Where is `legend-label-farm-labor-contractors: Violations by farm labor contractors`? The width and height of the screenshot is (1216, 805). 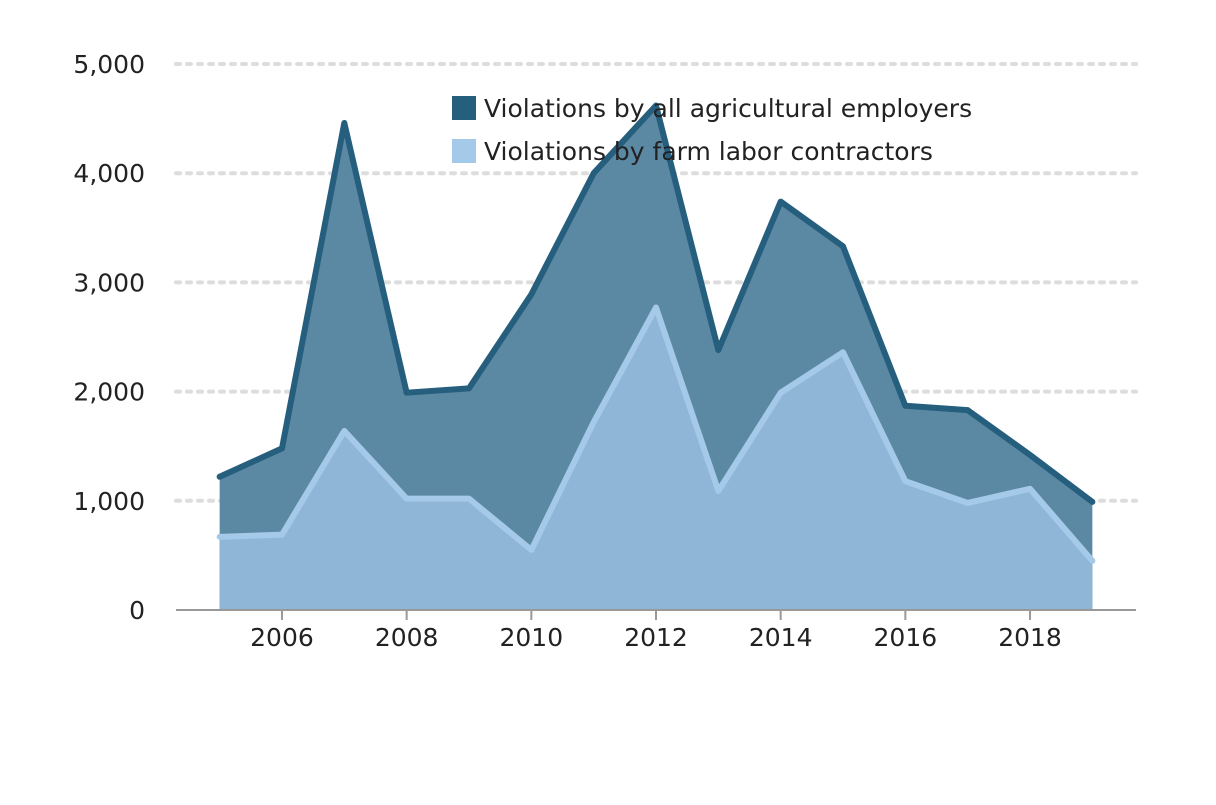 legend-label-farm-labor-contractors: Violations by farm labor contractors is located at coordinates (708, 151).